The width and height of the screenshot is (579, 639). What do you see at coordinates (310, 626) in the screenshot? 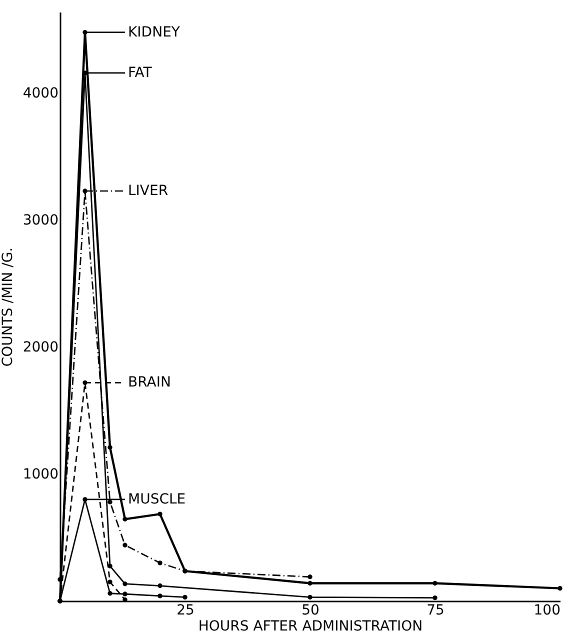
I see `x-axis-title: HOURS AFTER ADMINISTRATION` at bounding box center [310, 626].